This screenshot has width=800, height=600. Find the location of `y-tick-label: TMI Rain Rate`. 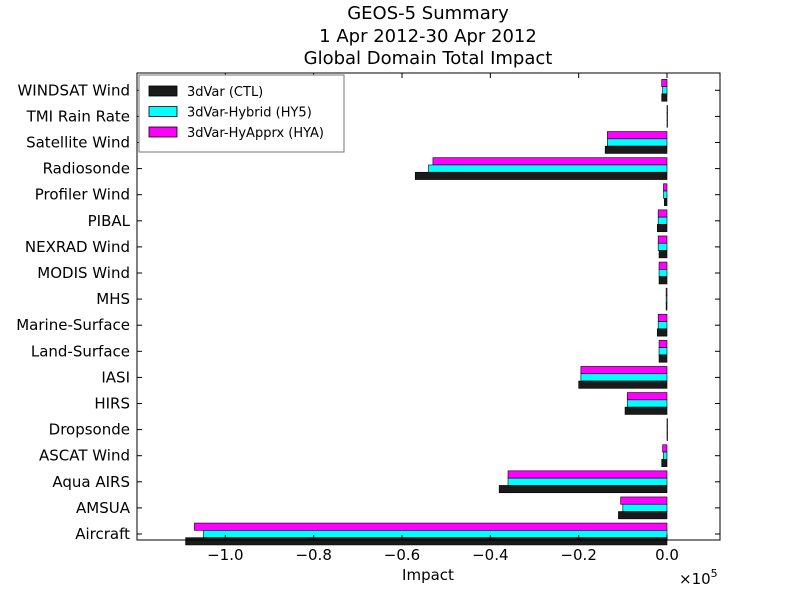

y-tick-label: TMI Rain Rate is located at coordinates (78, 116).